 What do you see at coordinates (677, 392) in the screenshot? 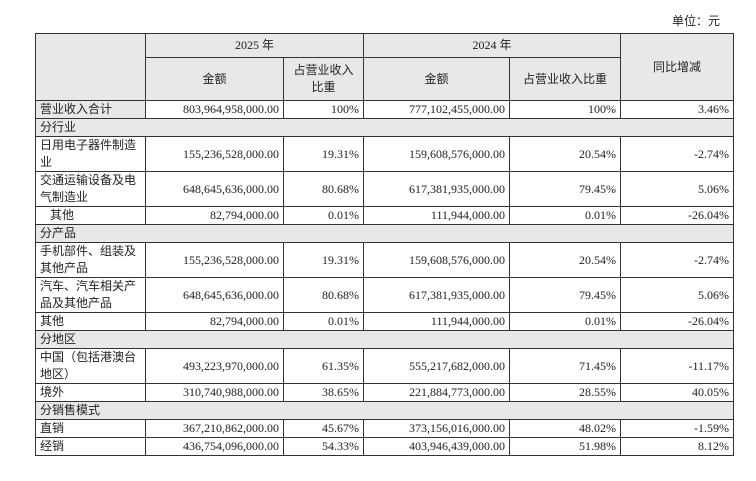
I see `value-cell: 40.05%` at bounding box center [677, 392].